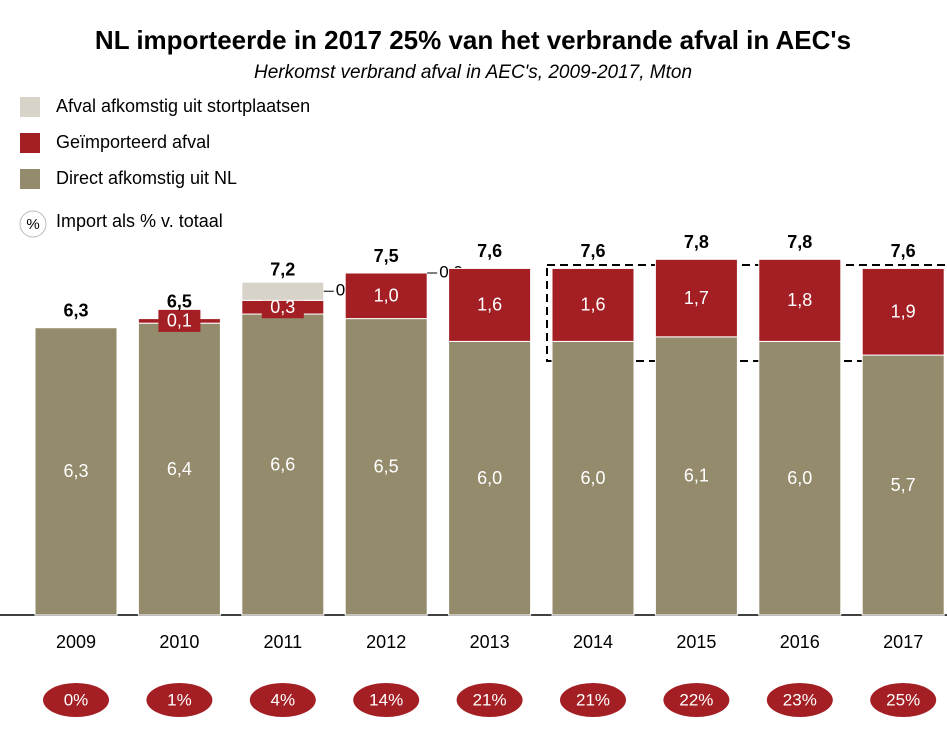 This screenshot has width=947, height=741. What do you see at coordinates (386, 256) in the screenshot?
I see `total-label: 7,5` at bounding box center [386, 256].